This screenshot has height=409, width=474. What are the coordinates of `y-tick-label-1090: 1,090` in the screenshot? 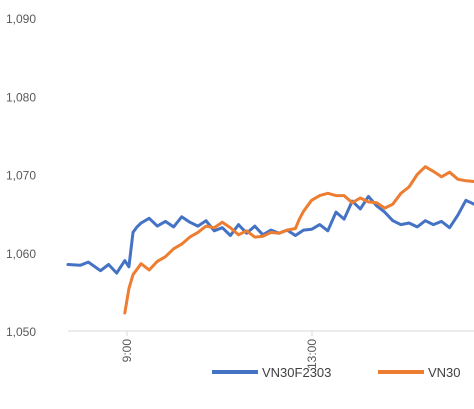 It's located at (21, 19).